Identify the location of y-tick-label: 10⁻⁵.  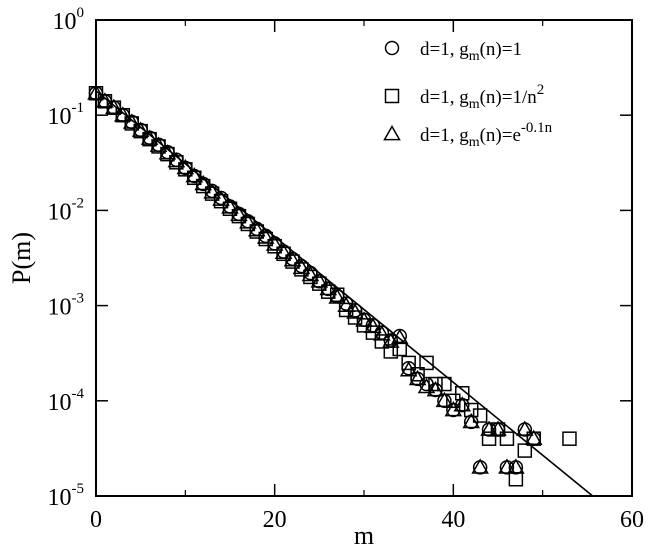
(66, 496).